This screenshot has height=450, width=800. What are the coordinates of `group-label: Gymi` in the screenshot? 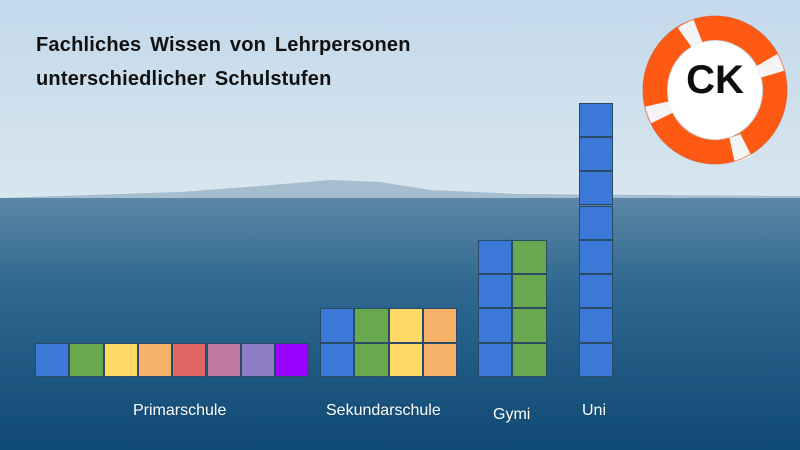 It's located at (512, 414).